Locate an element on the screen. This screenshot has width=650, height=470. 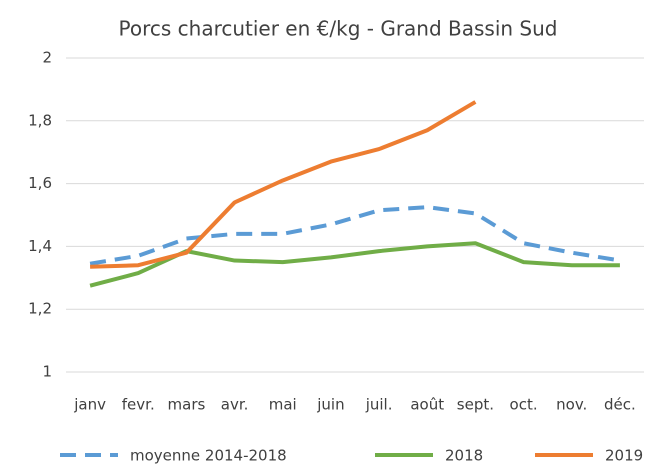
y-tick-label: 1 is located at coordinates (47, 372).